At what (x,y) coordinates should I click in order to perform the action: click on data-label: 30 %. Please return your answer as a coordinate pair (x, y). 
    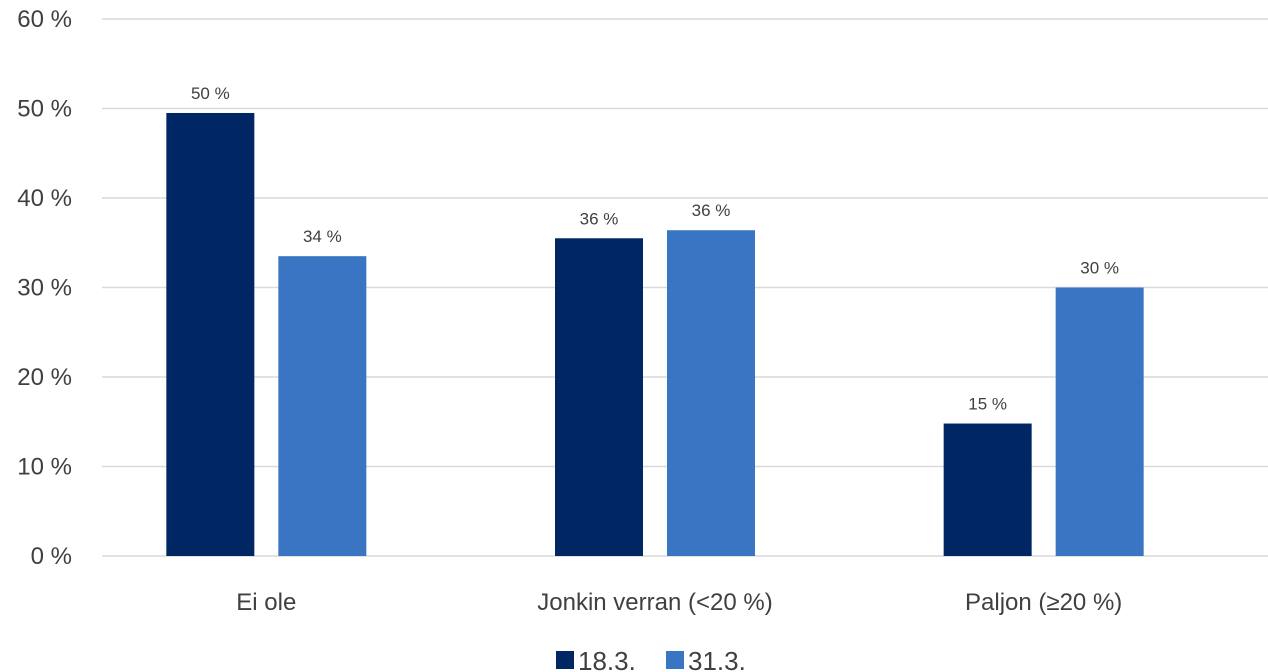
    Looking at the image, I should click on (1099, 268).